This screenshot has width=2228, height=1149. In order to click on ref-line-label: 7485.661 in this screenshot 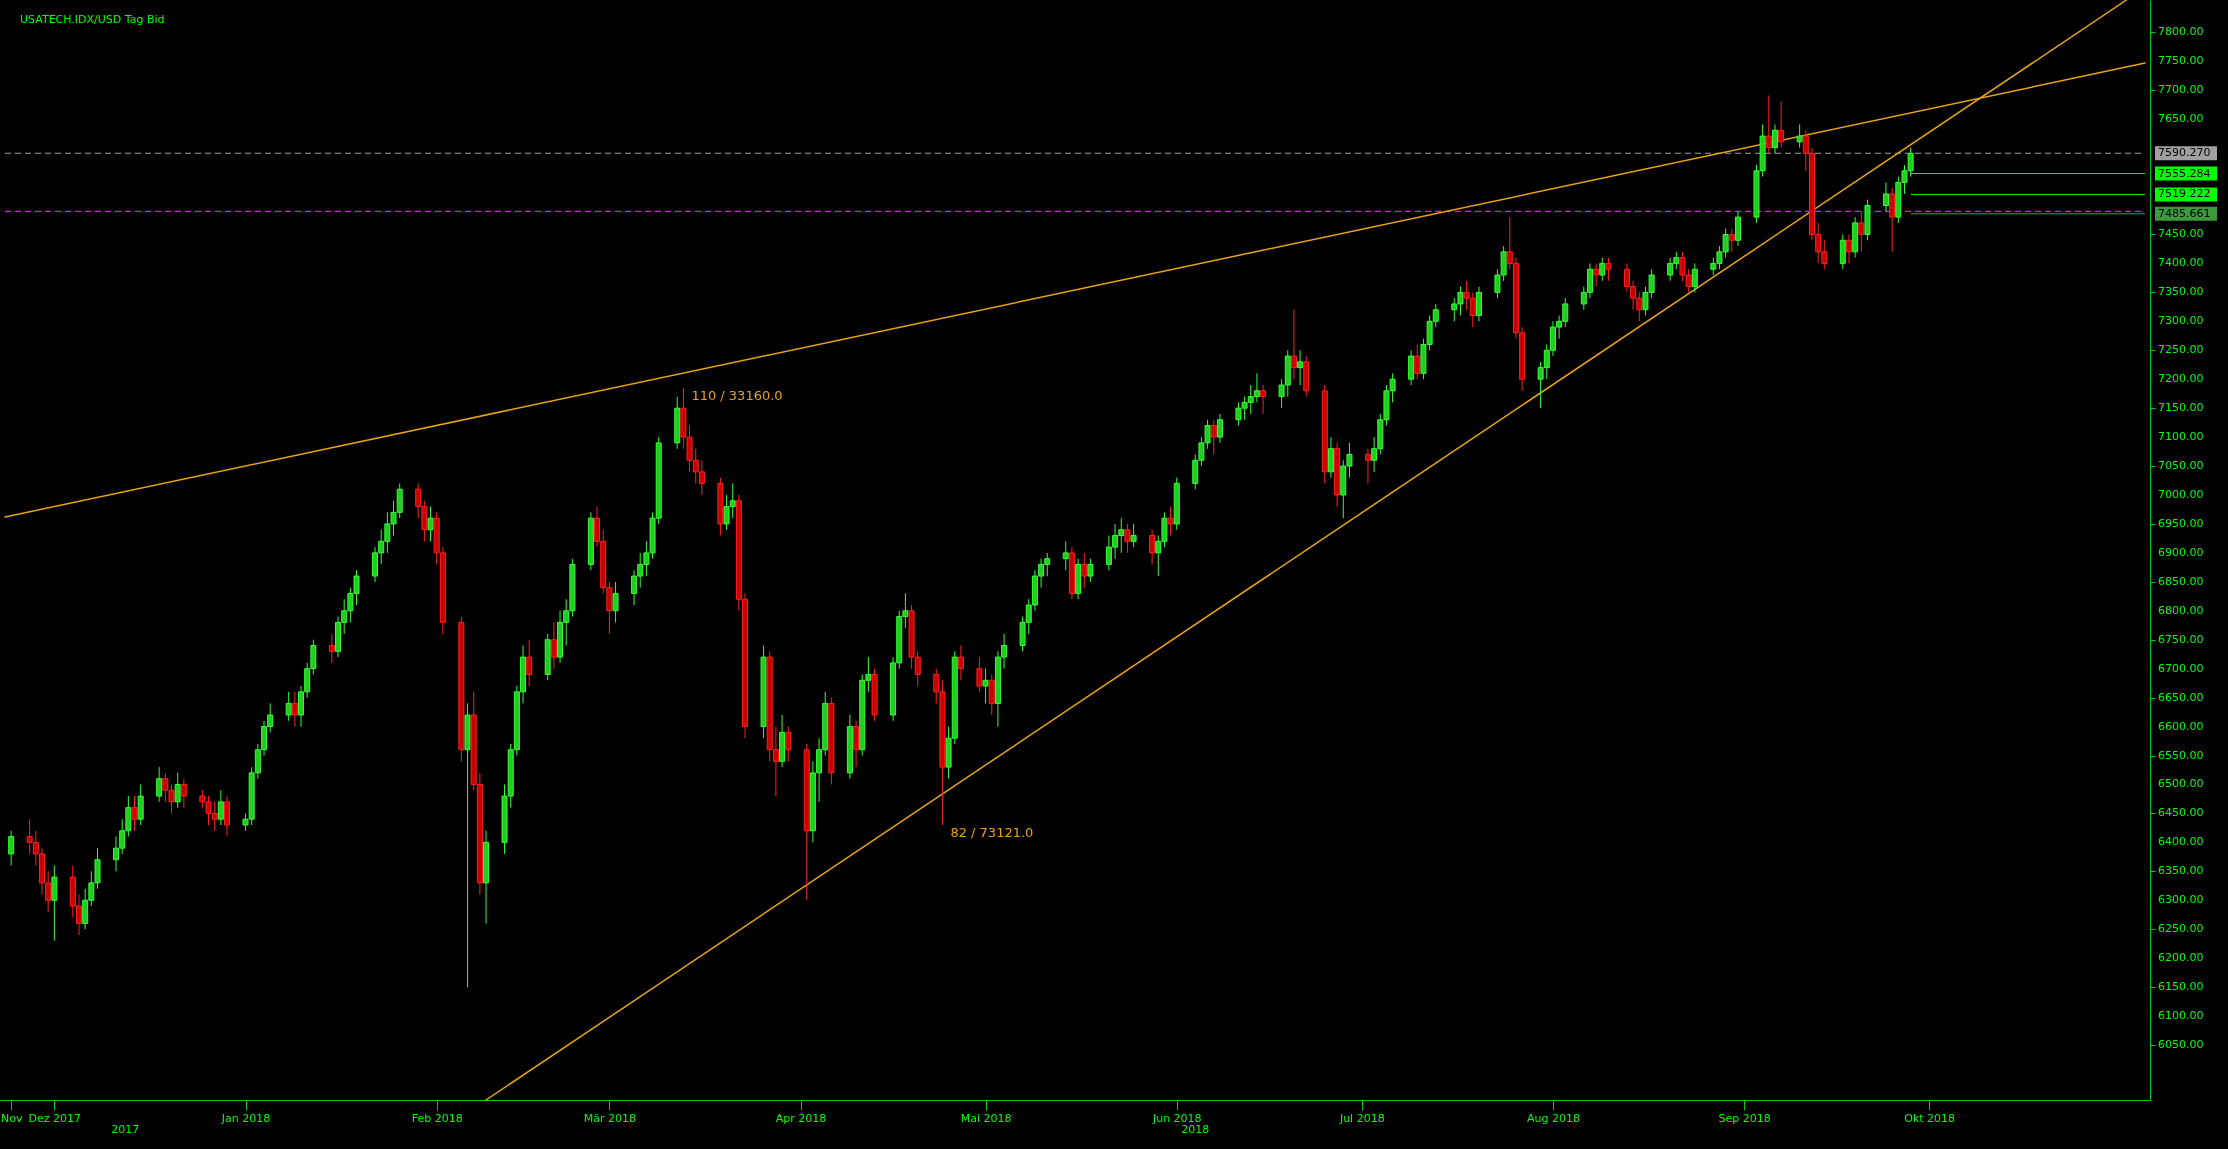, I will do `click(2184, 213)`.